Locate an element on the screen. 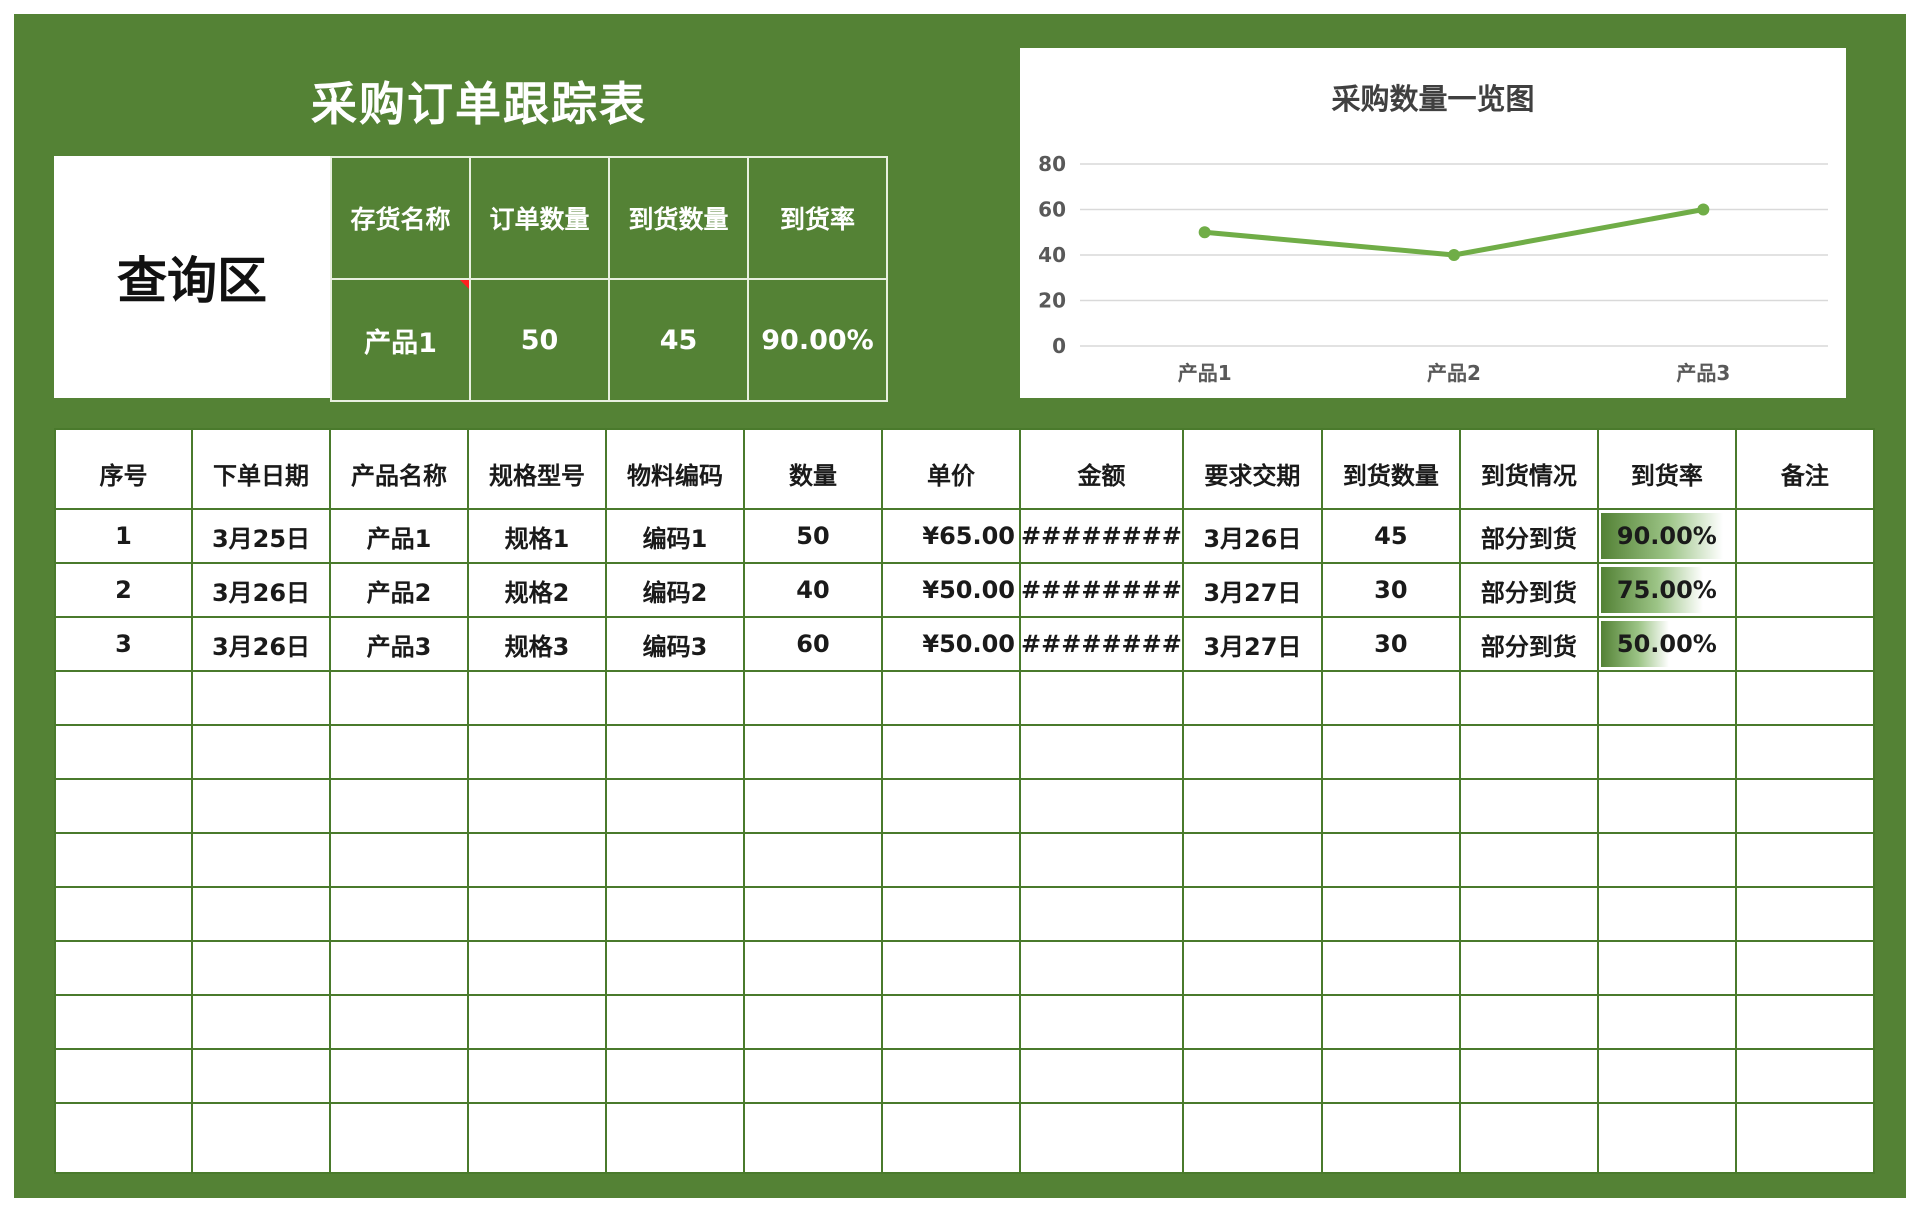  cell-qty: 40 is located at coordinates (813, 590).